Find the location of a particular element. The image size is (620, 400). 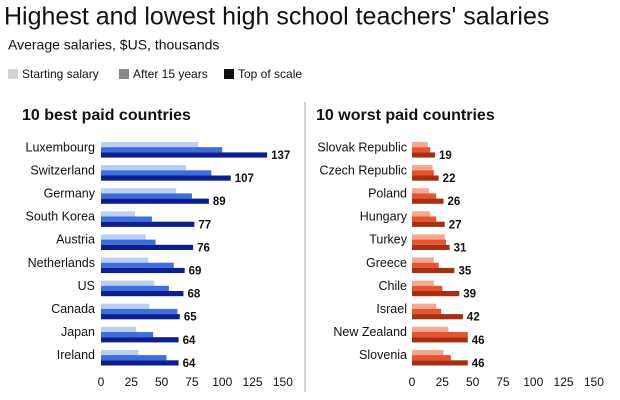

category-label: Austria is located at coordinates (75, 240).